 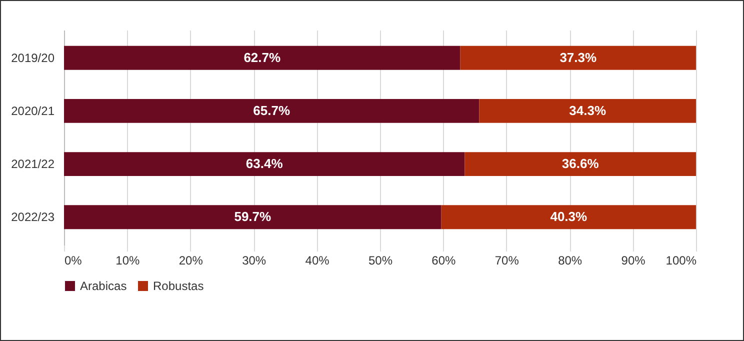 I want to click on x-tick-label: 80%, so click(x=570, y=261).